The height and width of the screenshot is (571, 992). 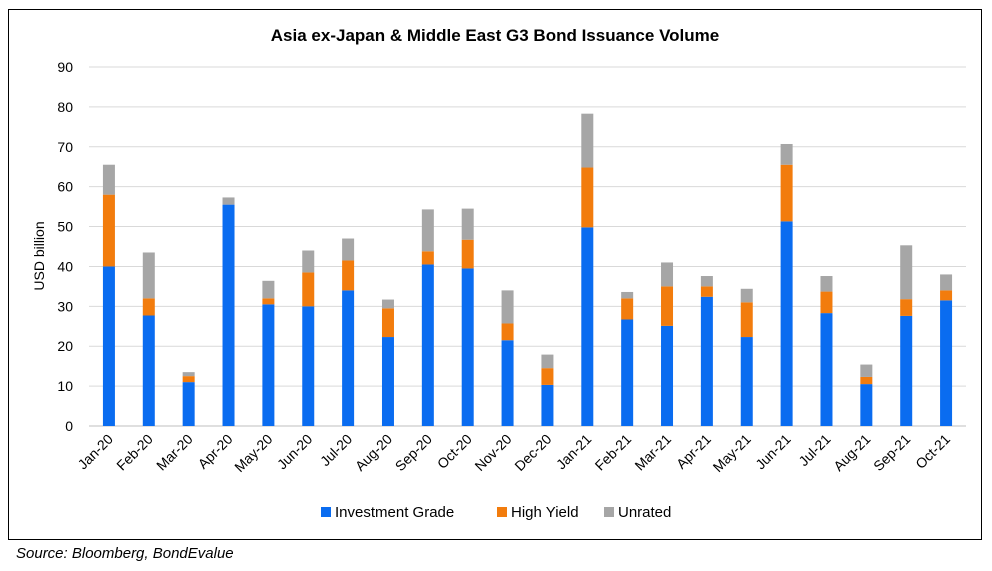 I want to click on y-tick-label: 40, so click(x=65, y=266).